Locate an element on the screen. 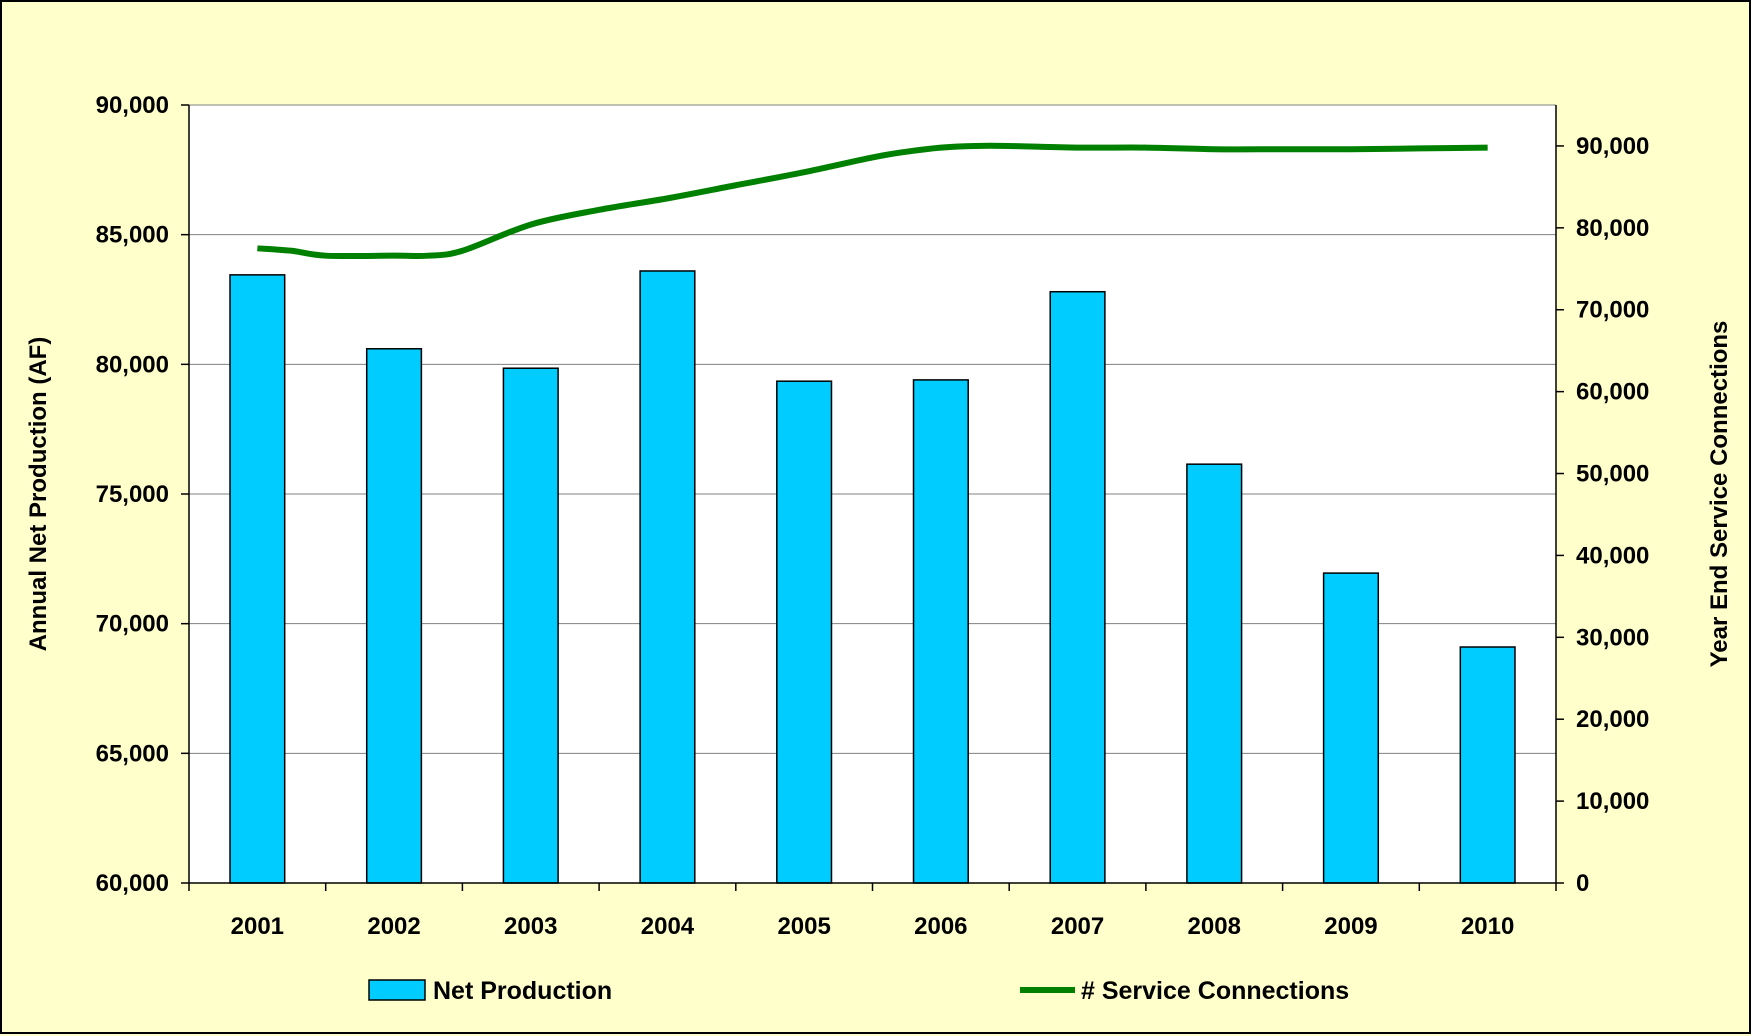  x-tick-label: 2004 is located at coordinates (668, 926).